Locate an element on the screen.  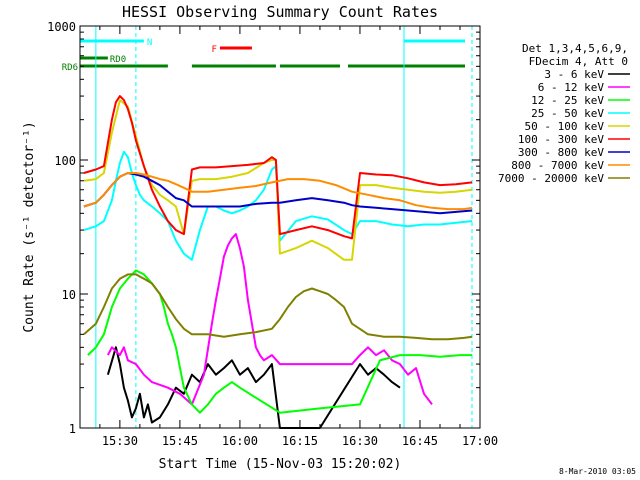
legend-entry-label: 25 - 50 keV is located at coordinates (567, 113).